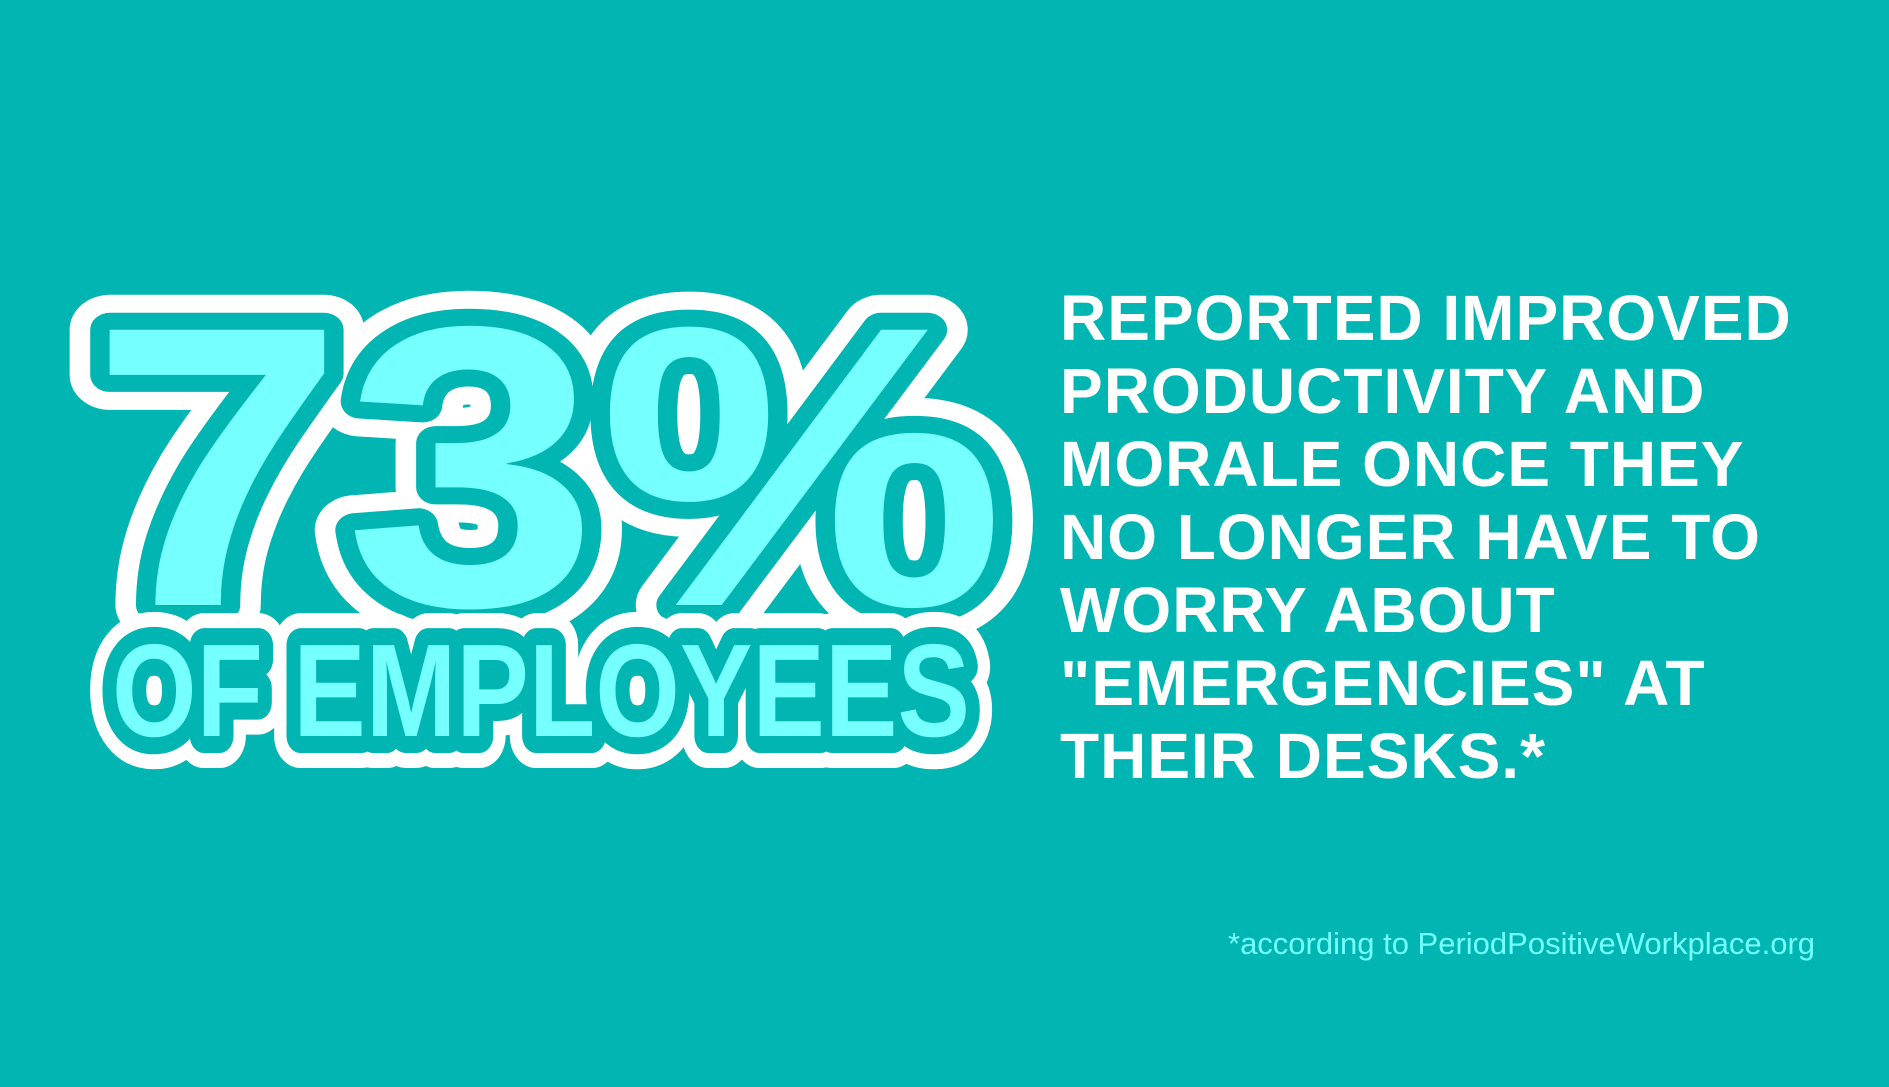 The image size is (1889, 1087). I want to click on stat-subject-group: OF EMPLOYEES OF EMPLOYEES OF EMPLOYEES, so click(541, 690).